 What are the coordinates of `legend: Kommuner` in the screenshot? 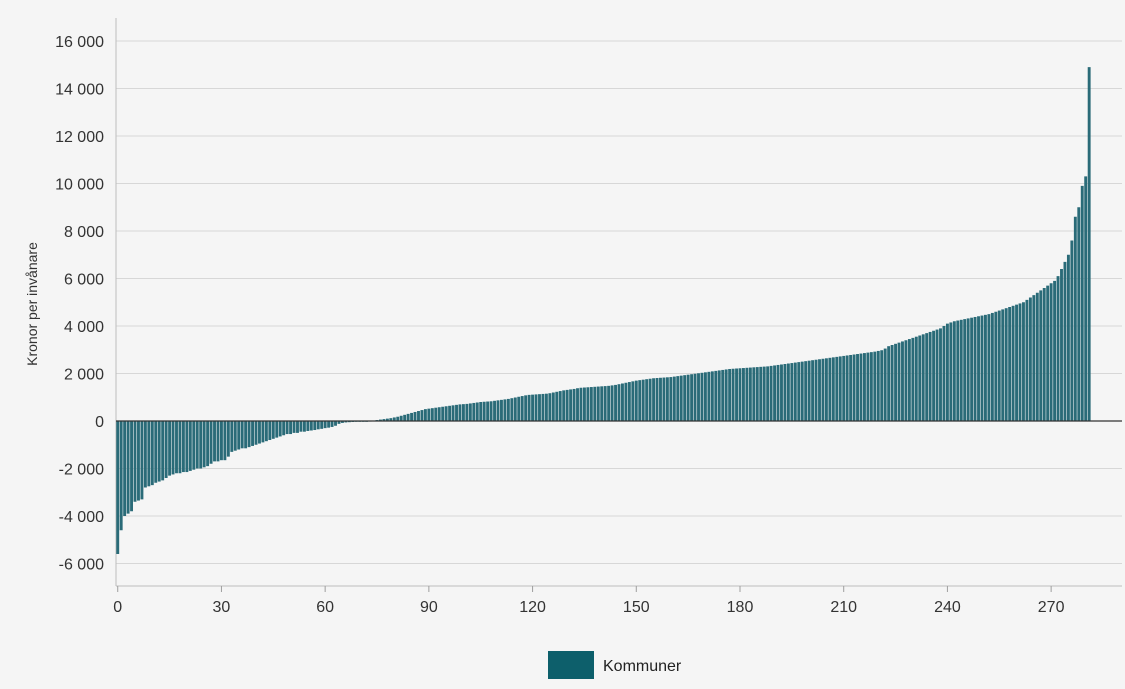 It's located at (615, 665).